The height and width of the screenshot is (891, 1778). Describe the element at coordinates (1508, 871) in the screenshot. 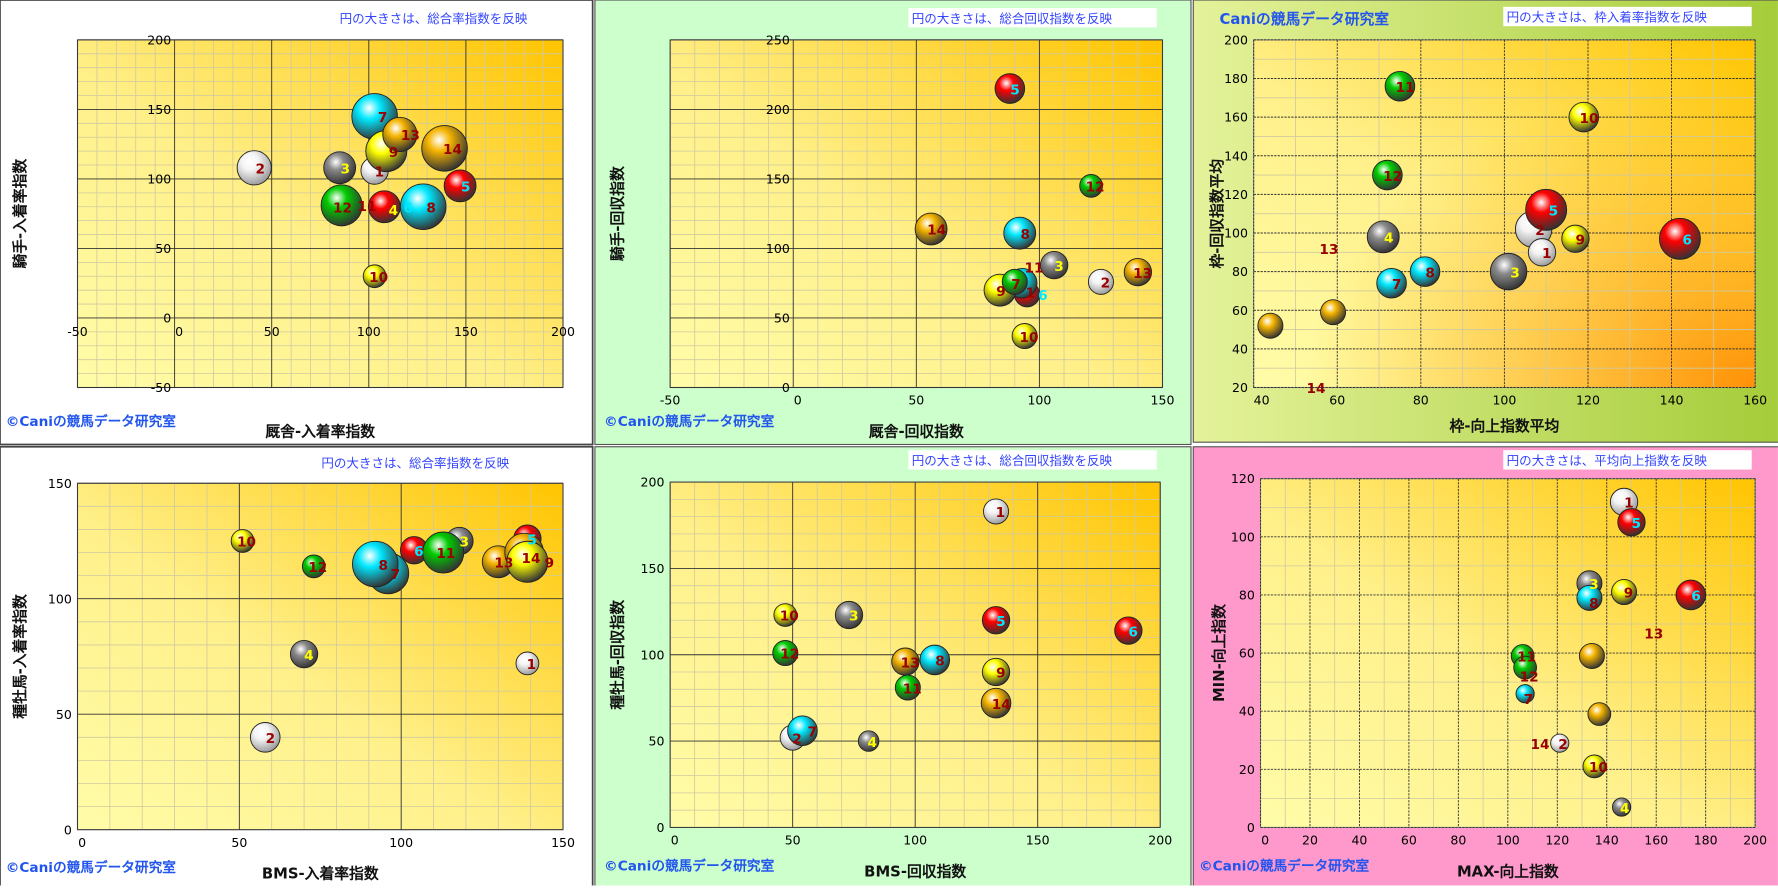

I see `x-axis-title: MAX-向上指数` at that location.